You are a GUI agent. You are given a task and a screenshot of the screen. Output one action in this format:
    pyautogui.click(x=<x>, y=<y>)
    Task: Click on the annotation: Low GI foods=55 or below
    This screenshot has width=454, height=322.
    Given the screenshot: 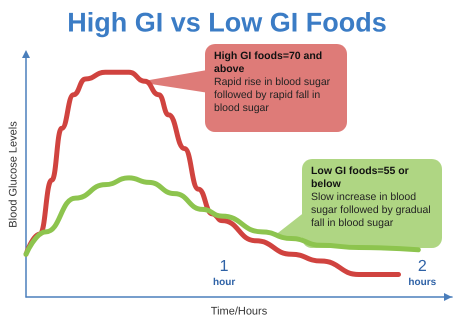 What is the action you would take?
    pyautogui.click(x=360, y=177)
    